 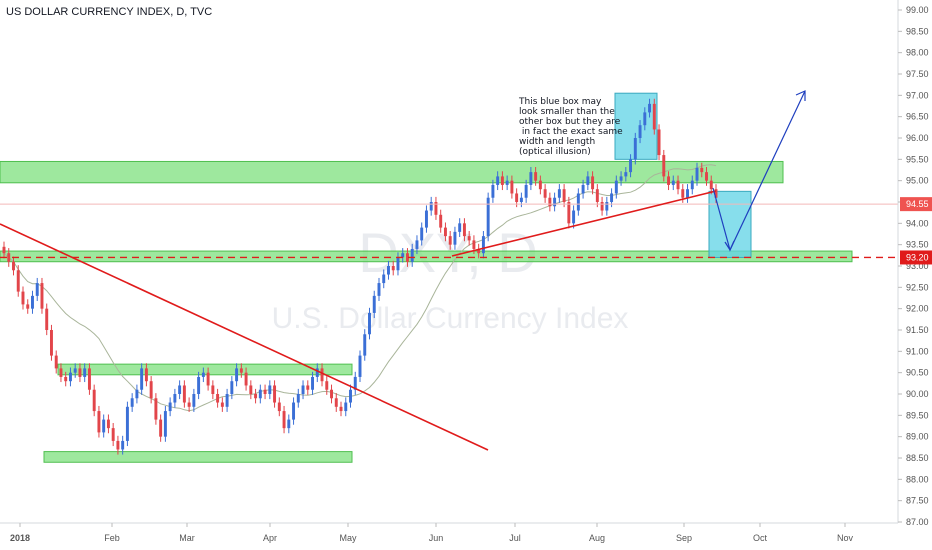 What do you see at coordinates (917, 458) in the screenshot?
I see `price-tick-label: 88.50` at bounding box center [917, 458].